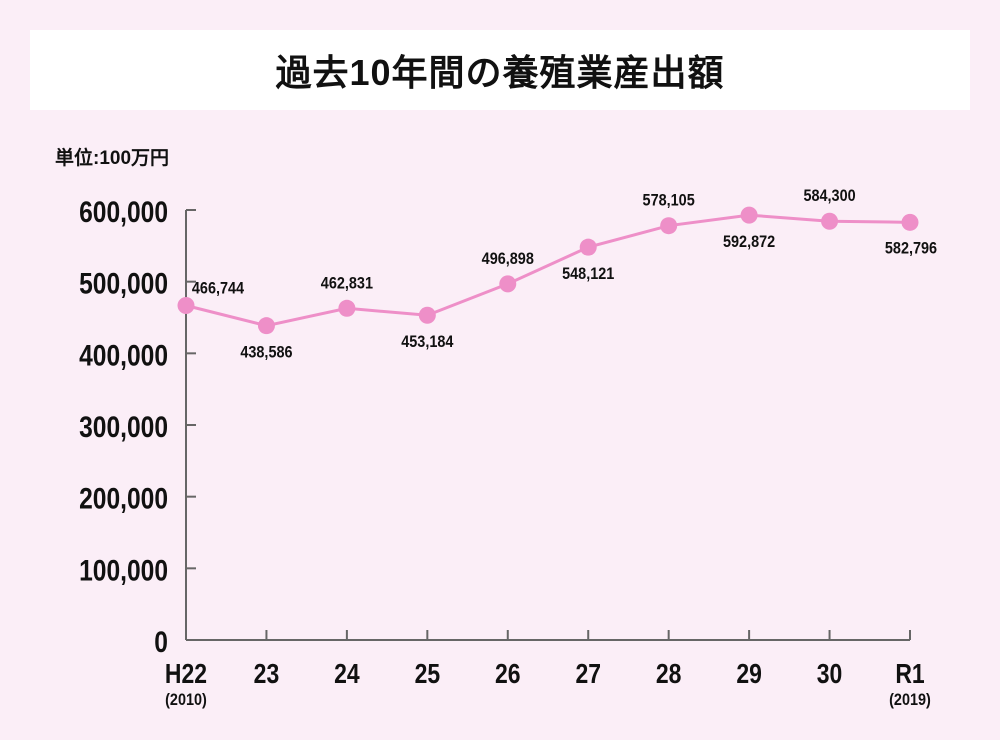 The width and height of the screenshot is (1000, 740). I want to click on x-tick-label: 25, so click(428, 674).